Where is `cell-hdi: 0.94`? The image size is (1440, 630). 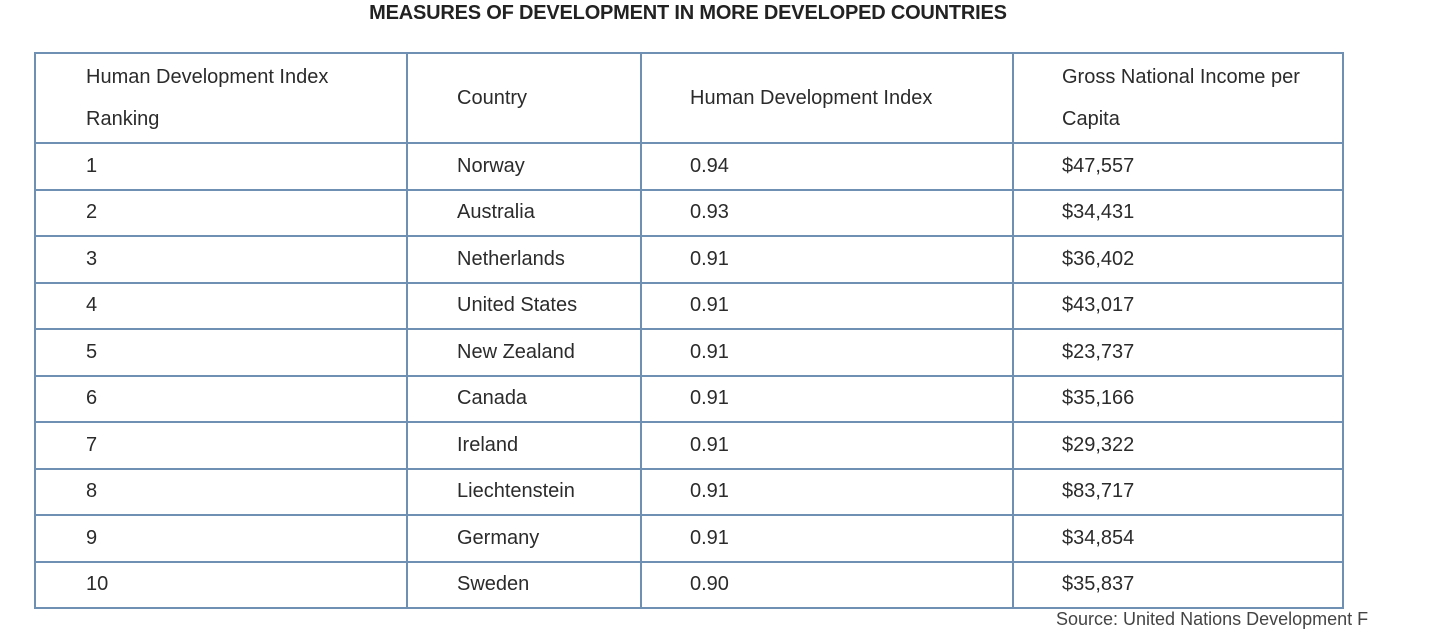 cell-hdi: 0.94 is located at coordinates (827, 166).